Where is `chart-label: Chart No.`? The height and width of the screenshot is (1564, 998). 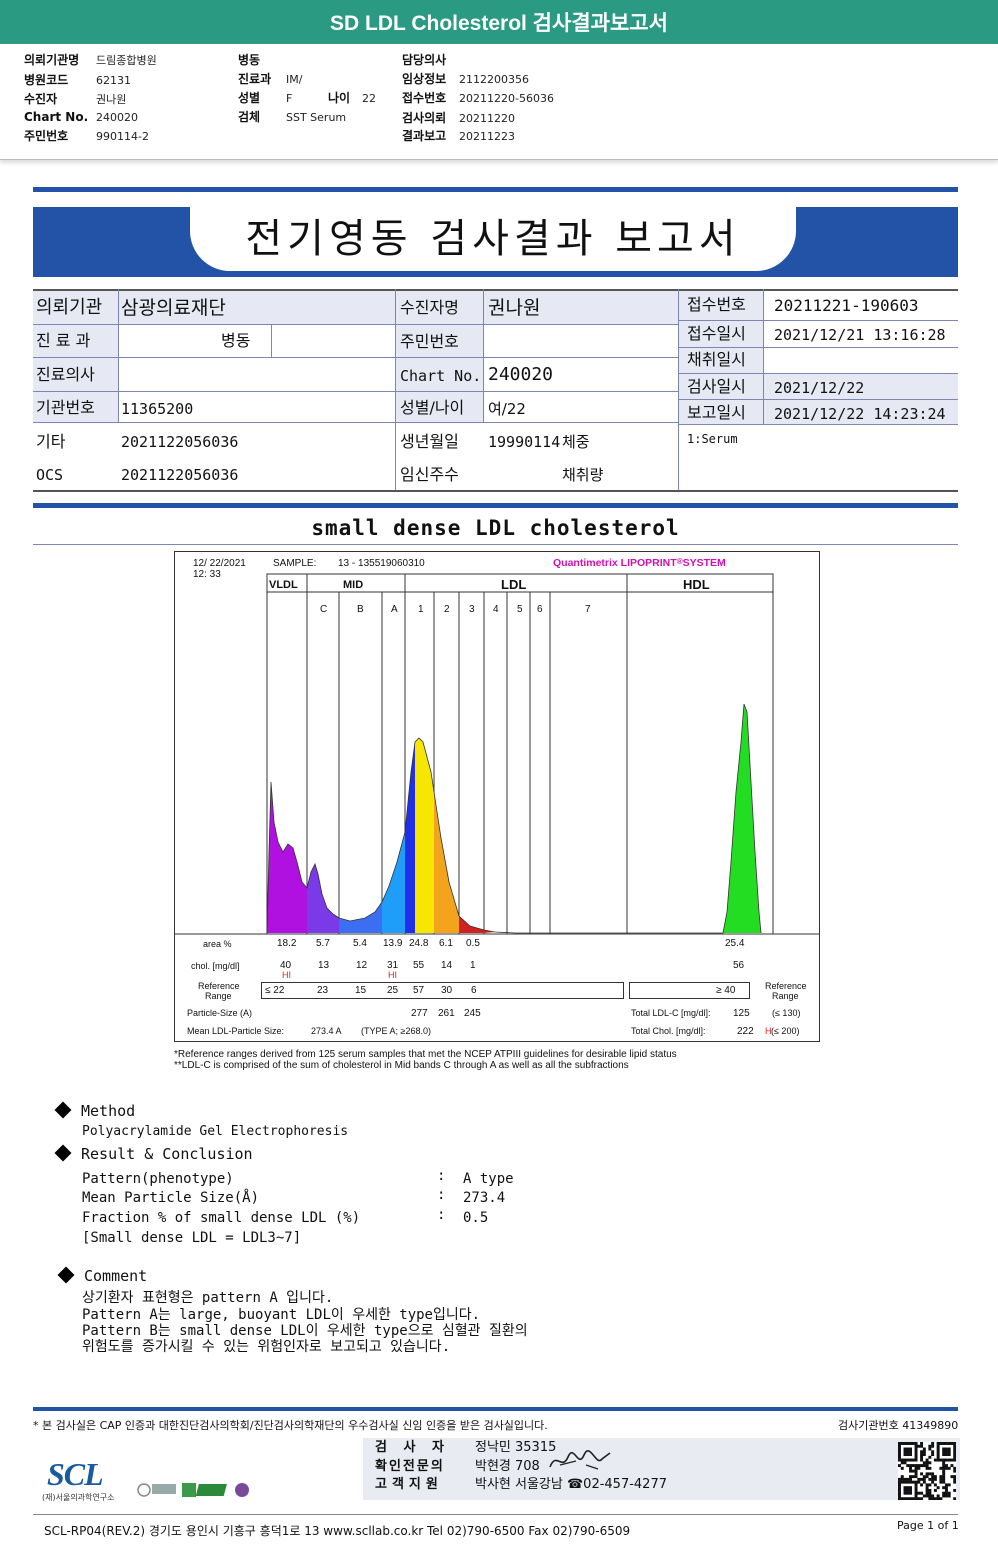
chart-label: Chart No. is located at coordinates (441, 376).